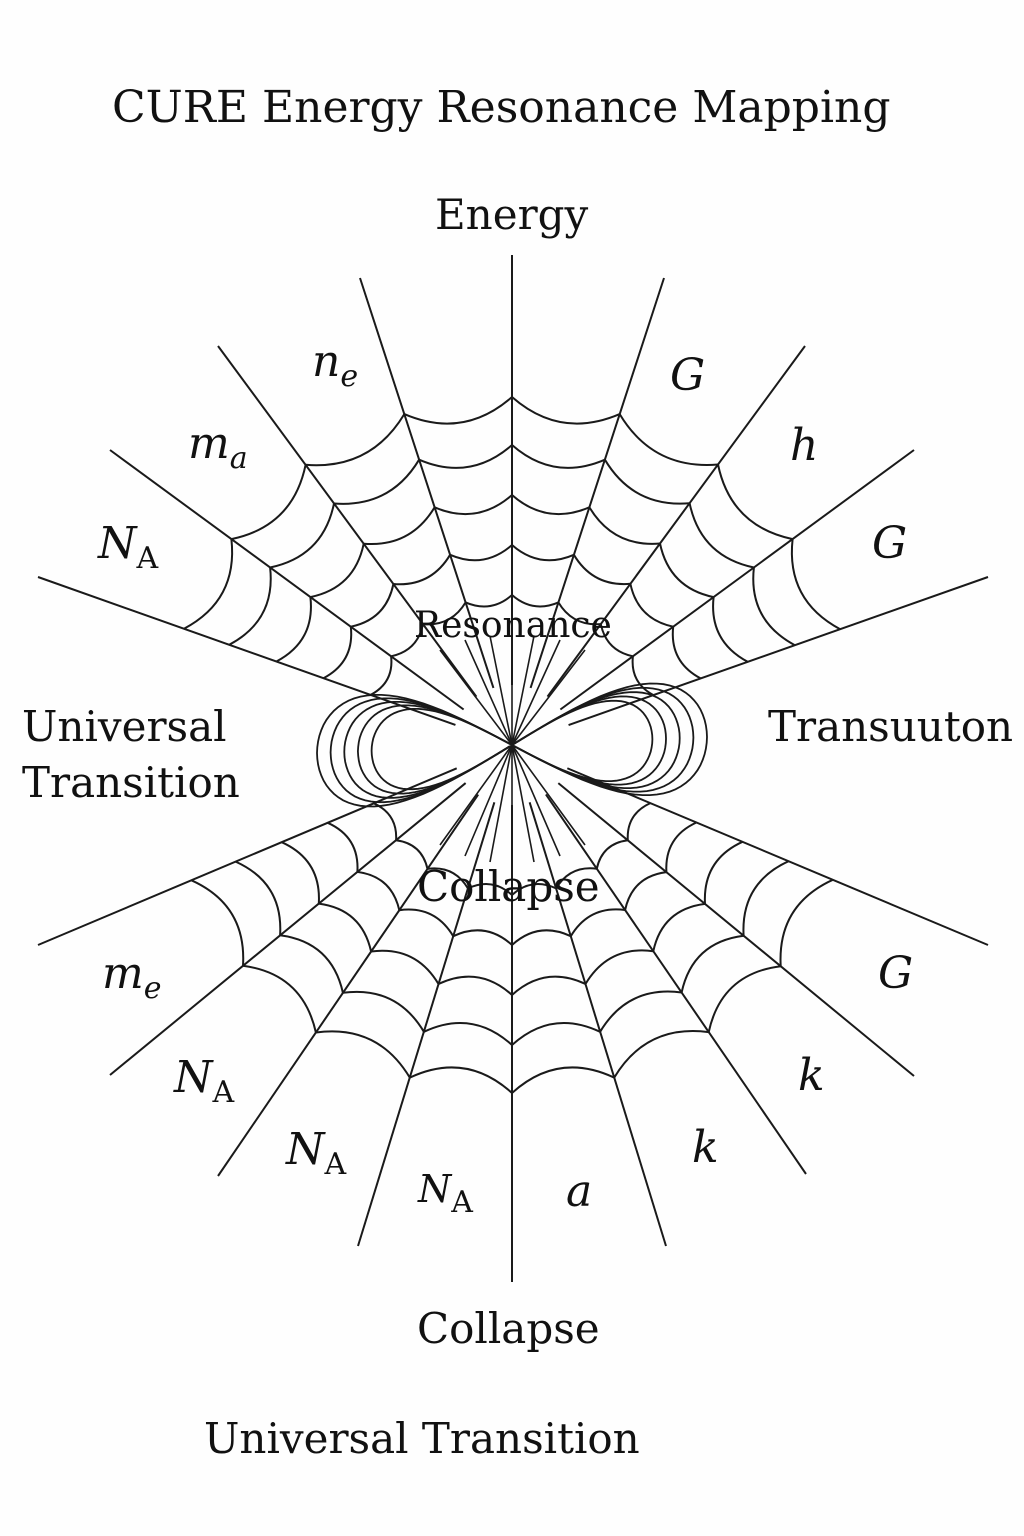 Image resolution: width=1024 pixels, height=1536 pixels. I want to click on label-universal: Universal, so click(124, 726).